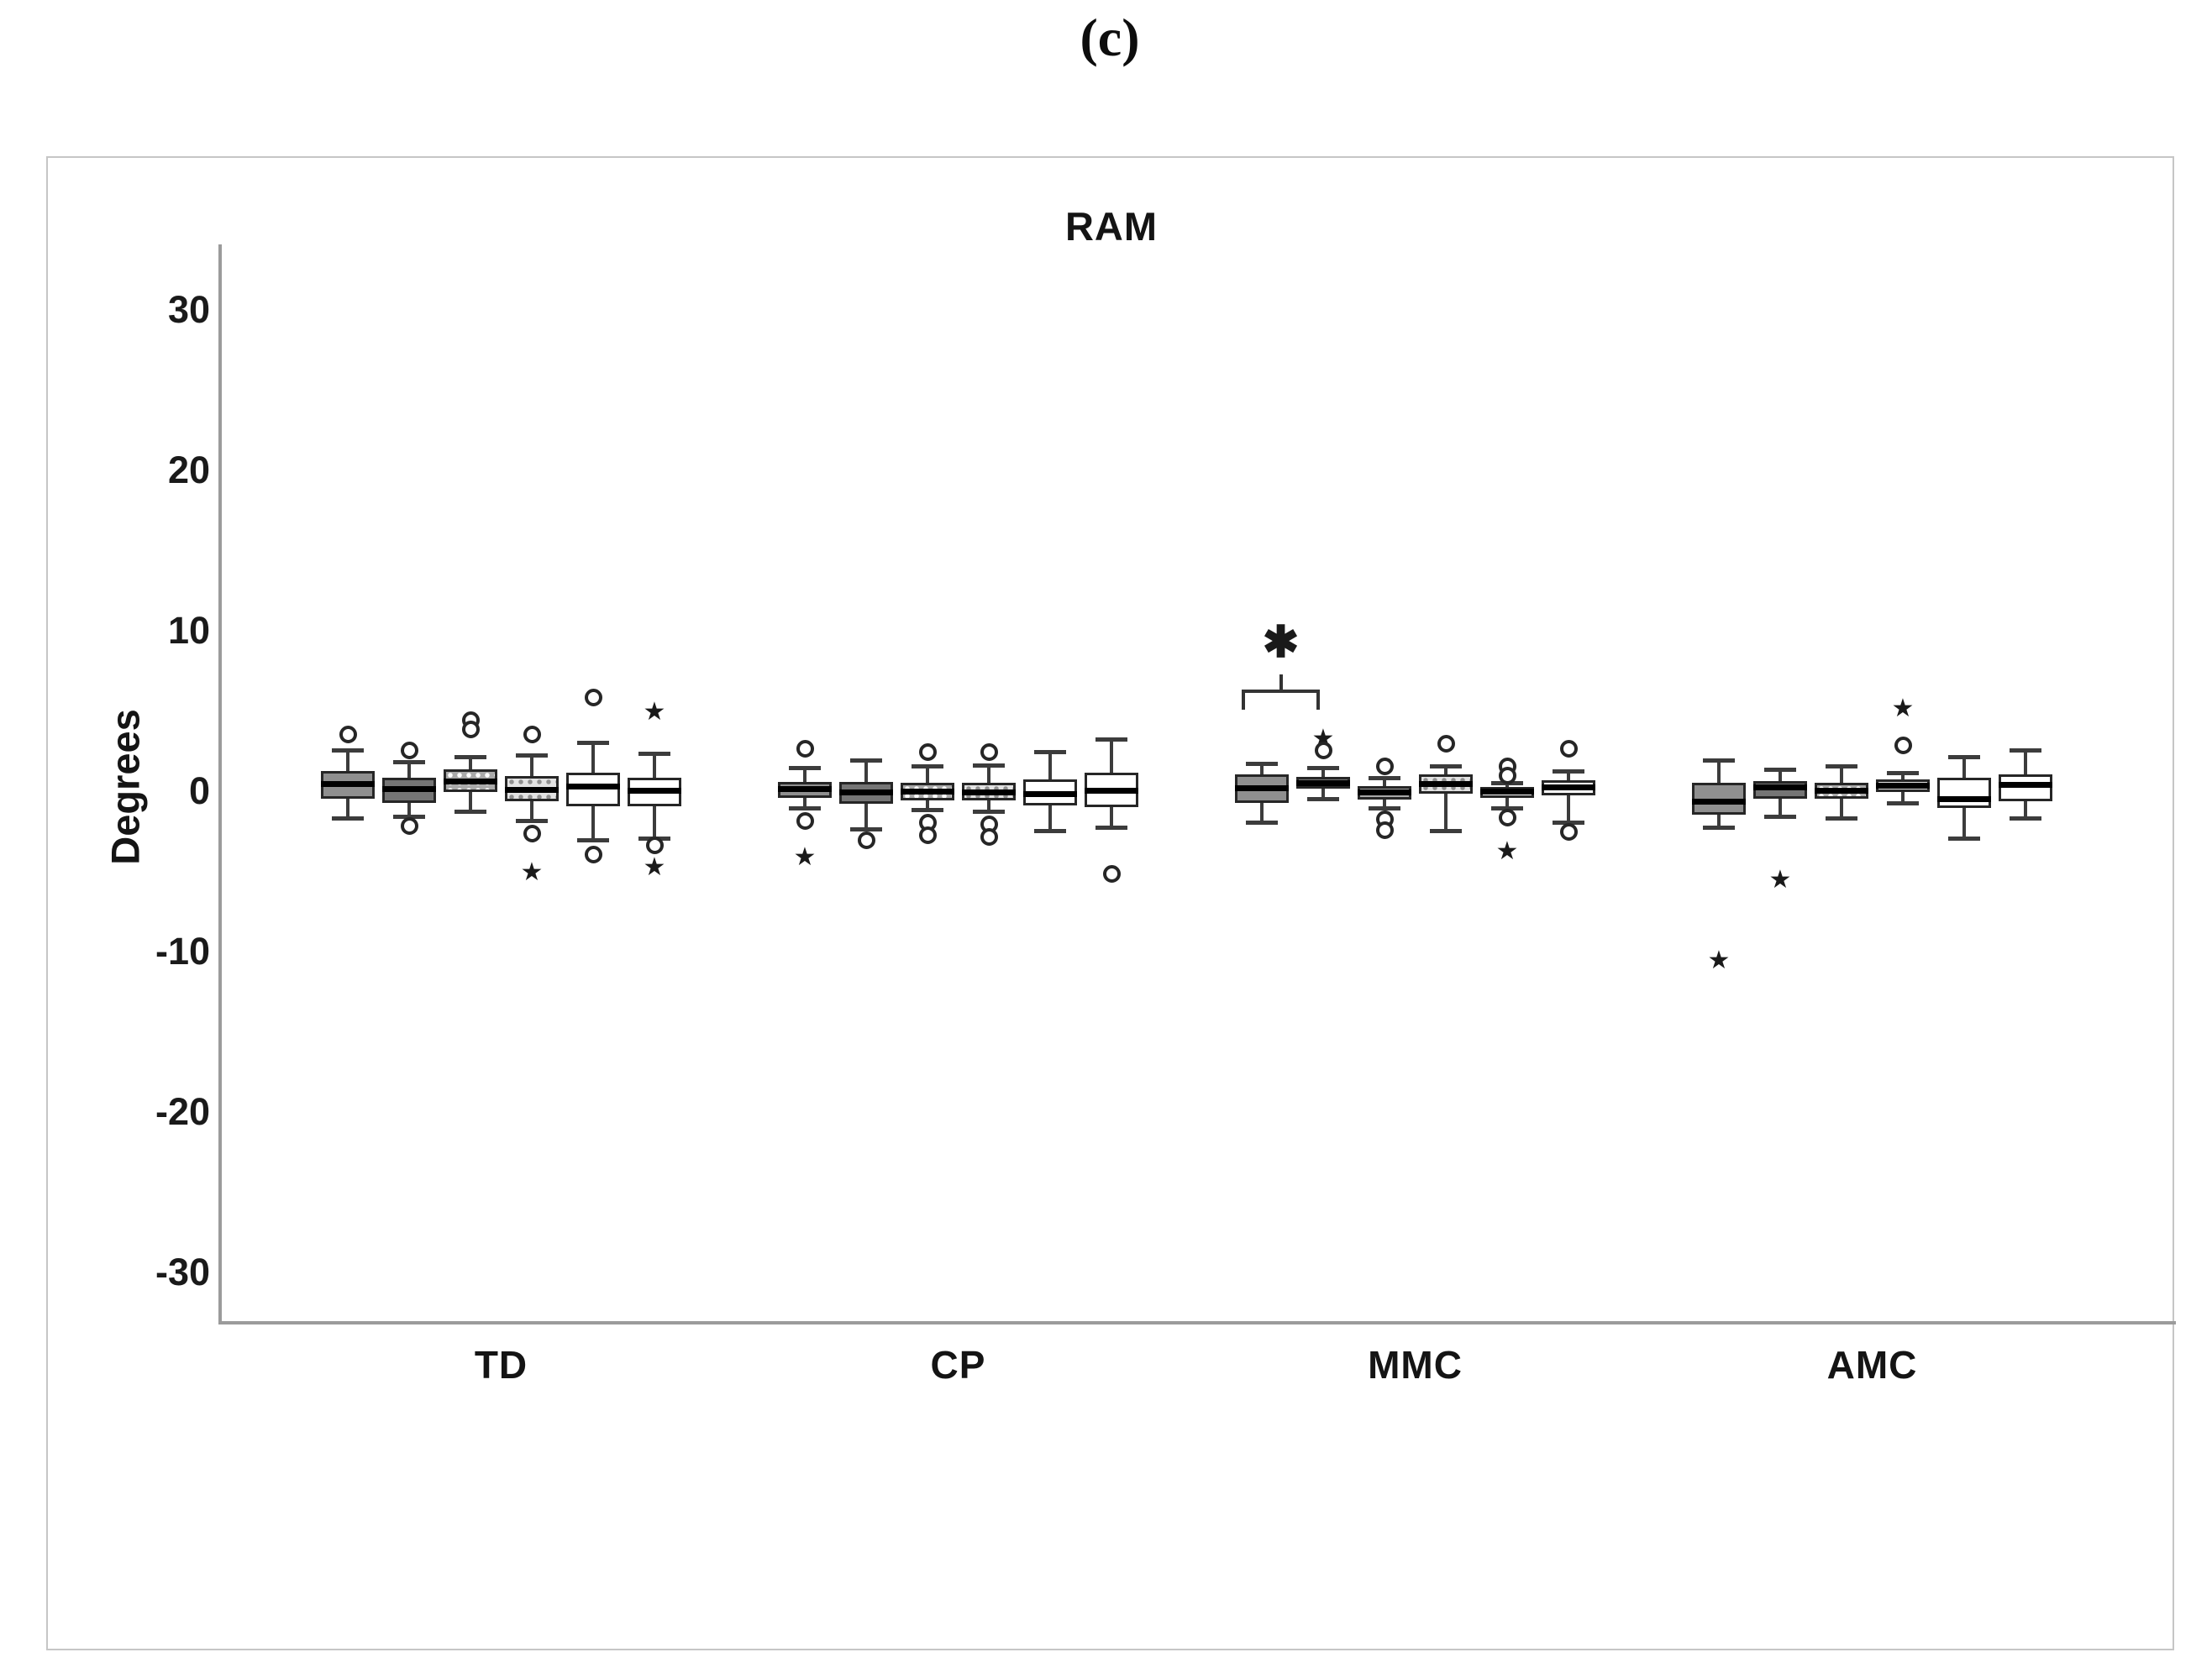  Describe the element at coordinates (188, 630) in the screenshot. I see `y-tick-label: 10` at that location.